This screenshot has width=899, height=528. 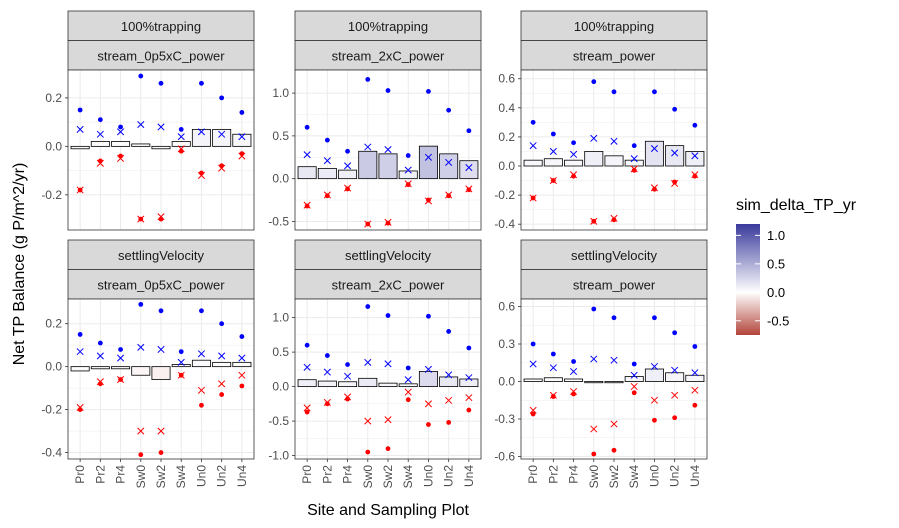 I want to click on y-tick-label: 0.2, so click(x=53, y=98).